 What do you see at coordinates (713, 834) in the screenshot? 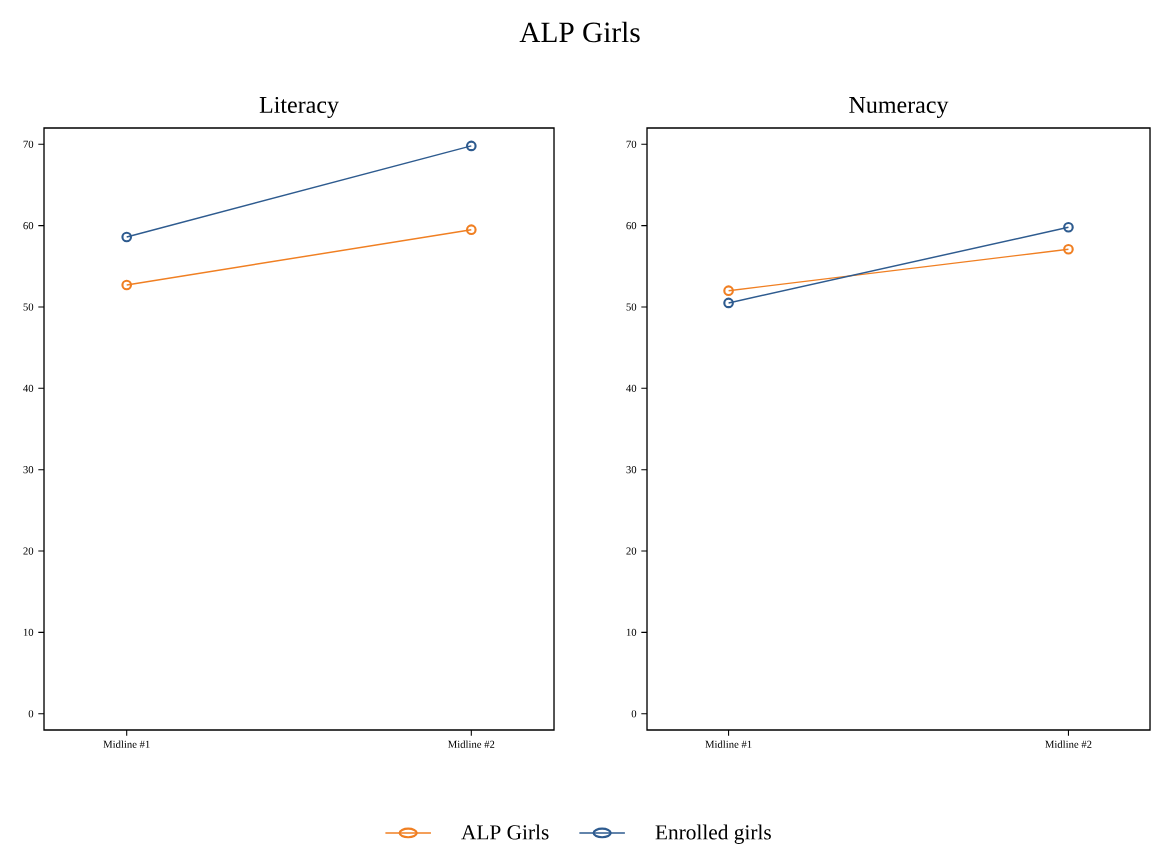
I see `legend-label: Enrolled girls` at bounding box center [713, 834].